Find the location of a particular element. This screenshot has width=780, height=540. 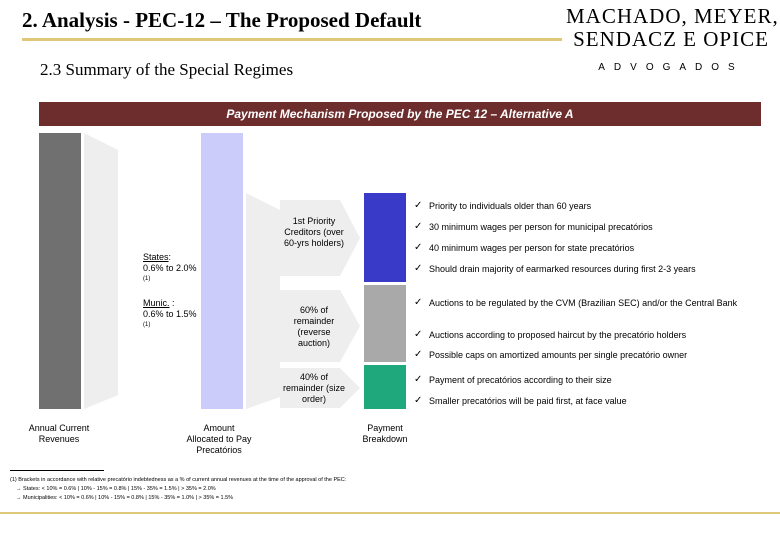

annual-revenues-bar is located at coordinates (60, 271).